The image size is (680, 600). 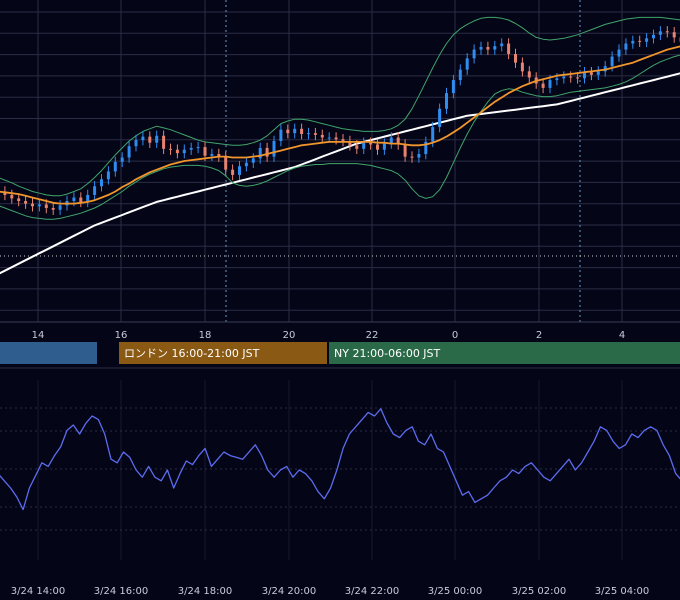 I want to click on session-asia-block, so click(x=48, y=353).